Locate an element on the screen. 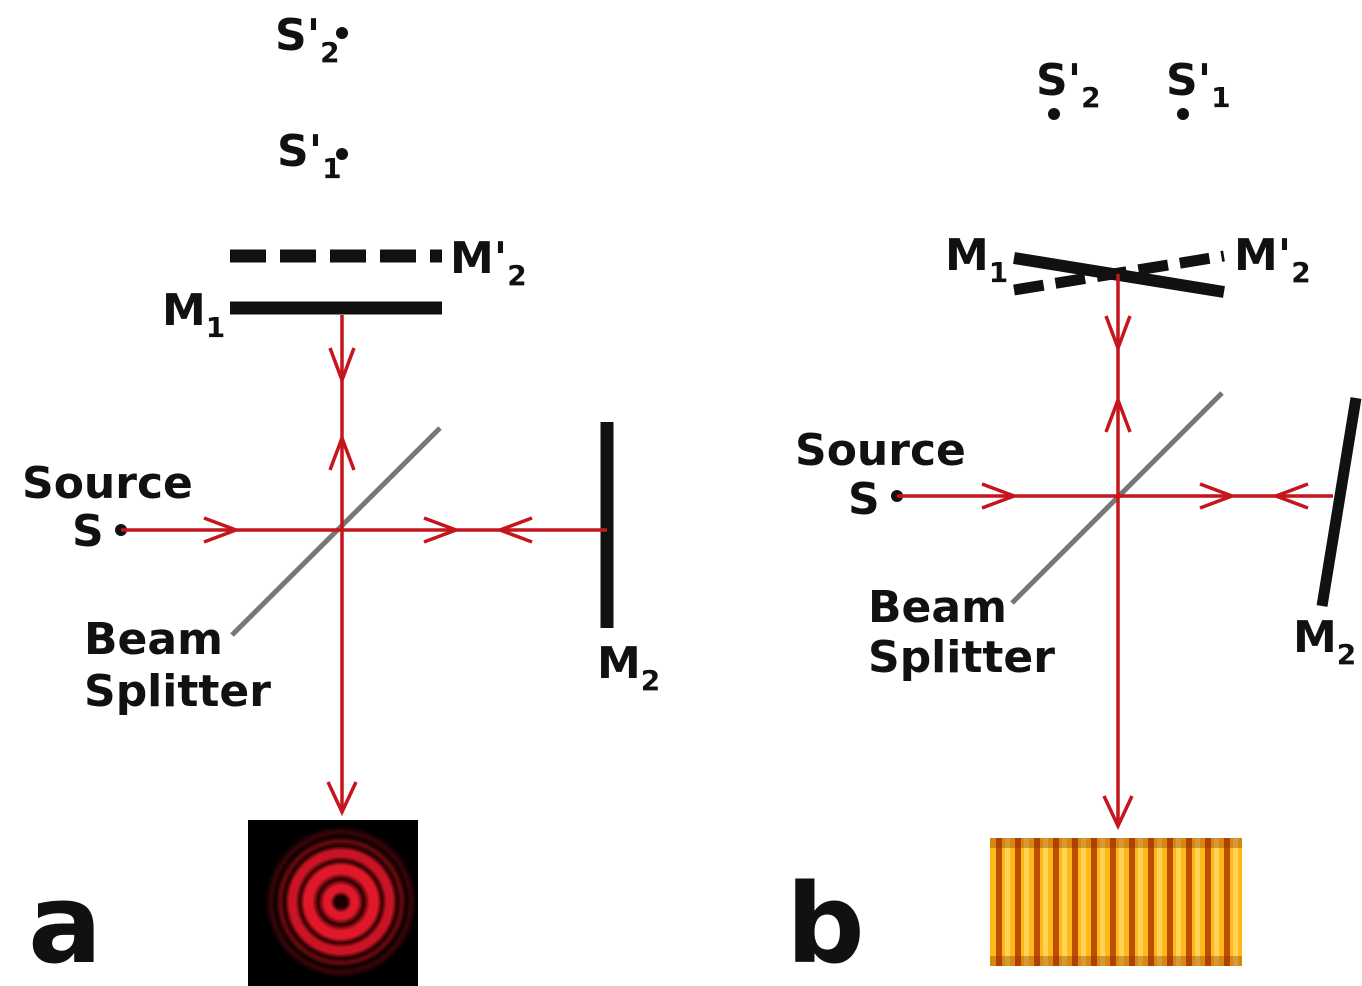 The width and height of the screenshot is (1362, 986). virtual-source-s2-a: S'2 is located at coordinates (311, 39).